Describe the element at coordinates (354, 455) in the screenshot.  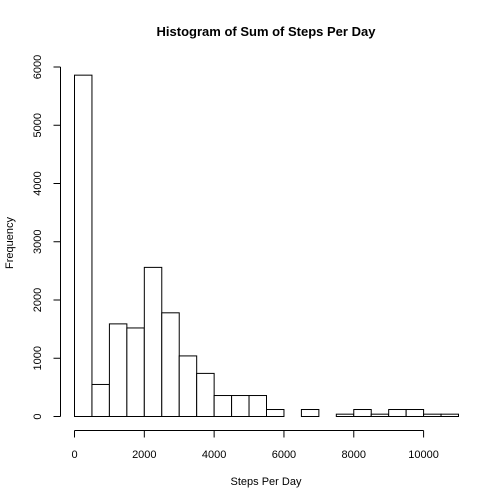
I see `x-tick-label-4: 8000` at that location.